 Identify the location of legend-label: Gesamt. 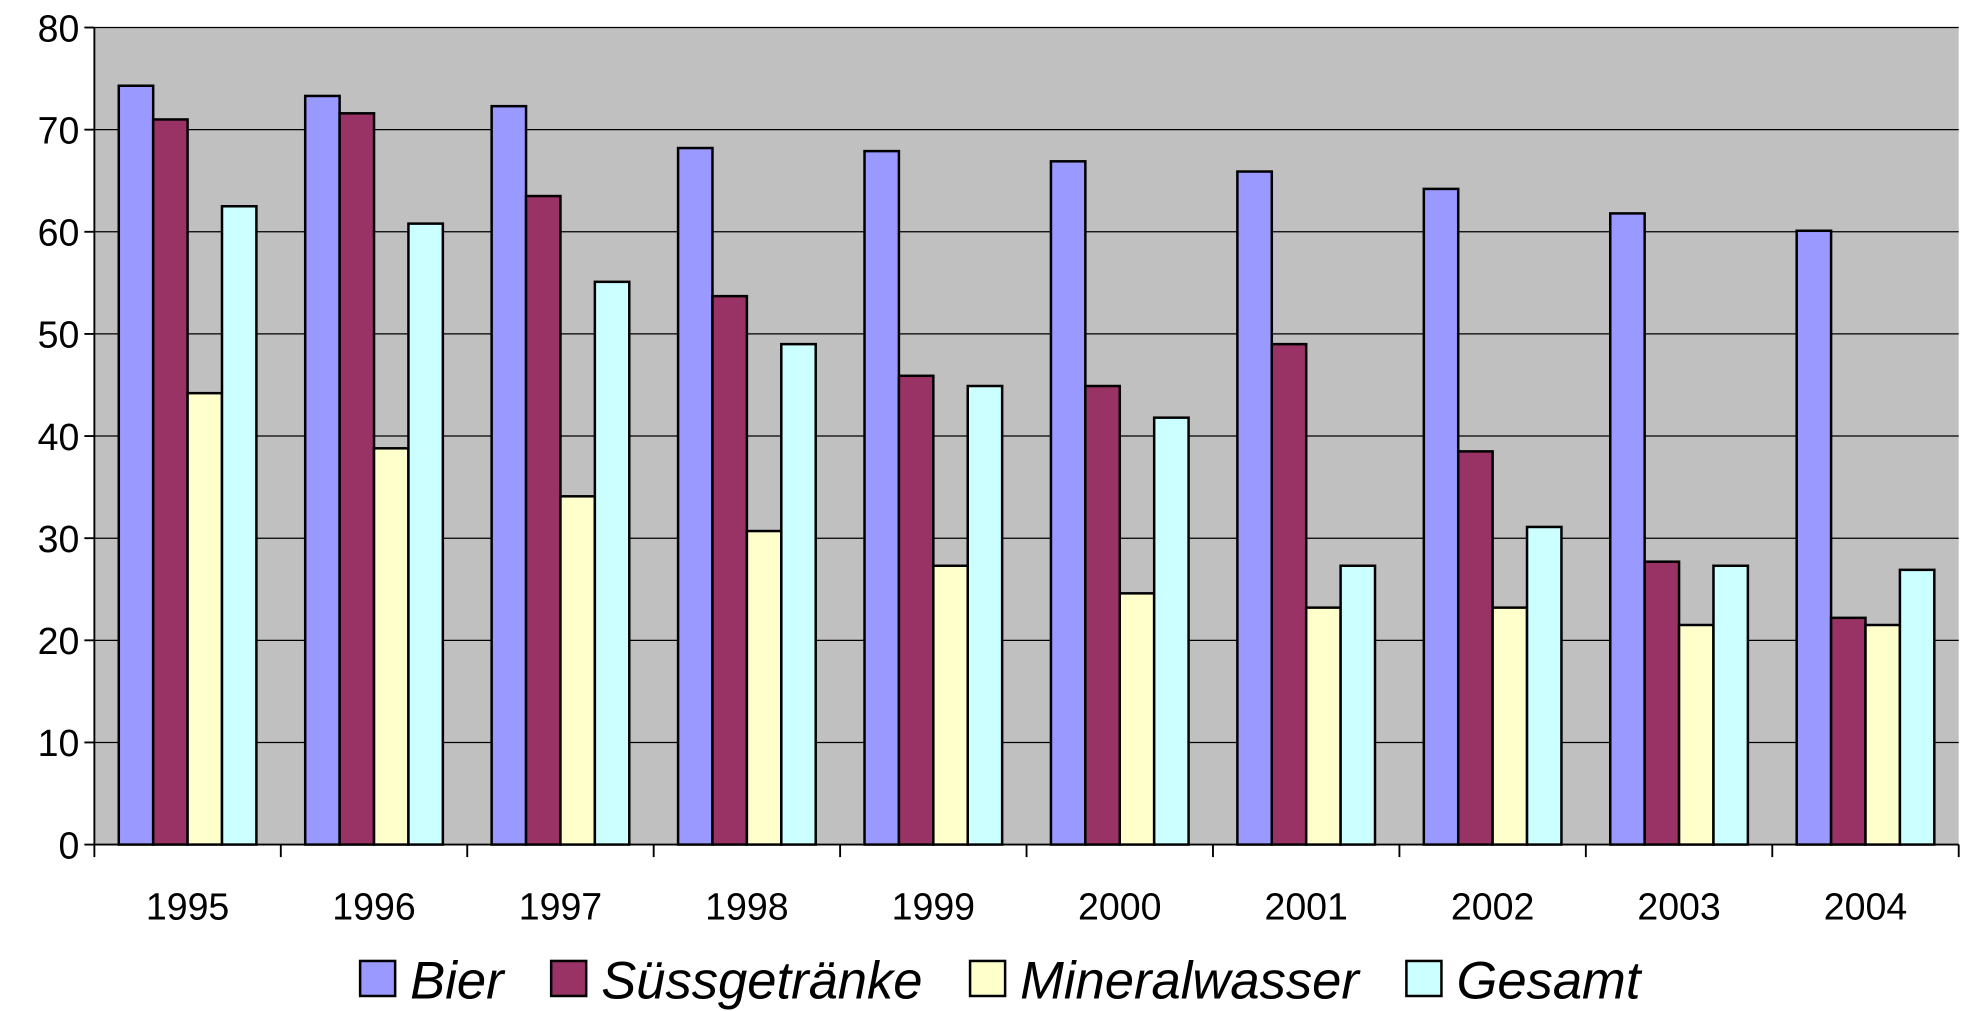
(1549, 980).